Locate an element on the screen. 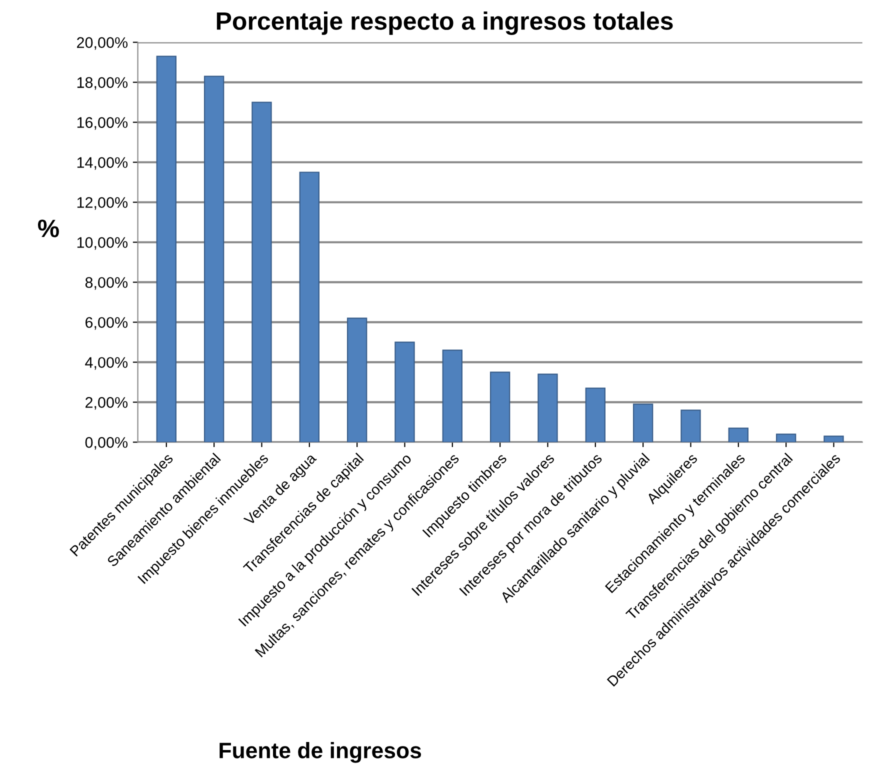 Image resolution: width=889 pixels, height=769 pixels. y-tick-label: 6,00% is located at coordinates (107, 323).